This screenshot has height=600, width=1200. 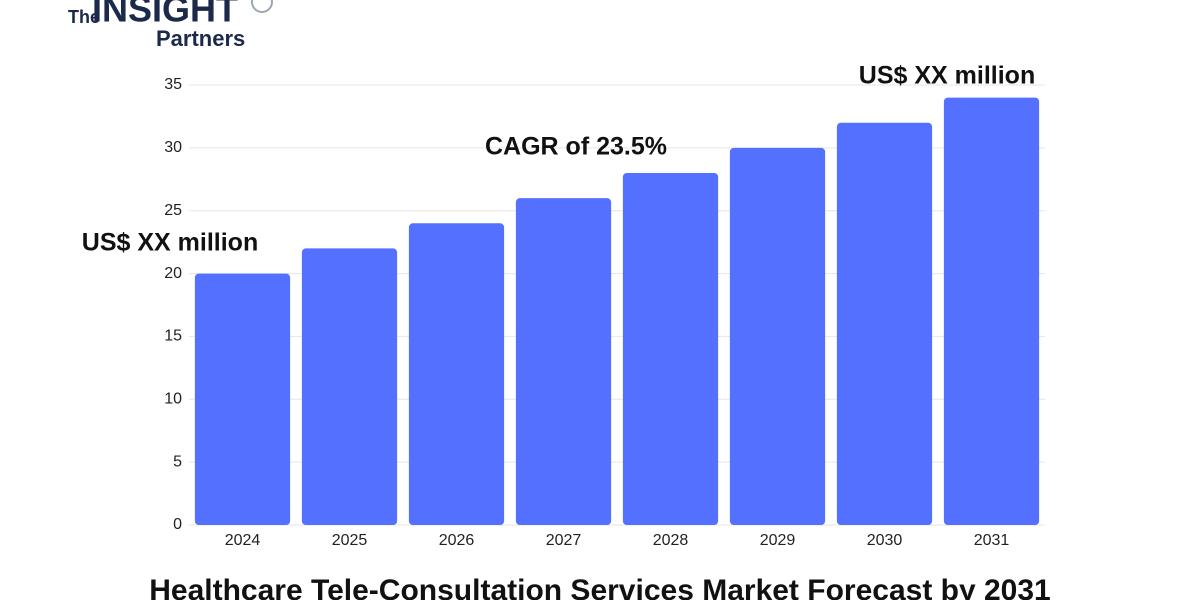 I want to click on logo-icon, so click(x=262, y=6).